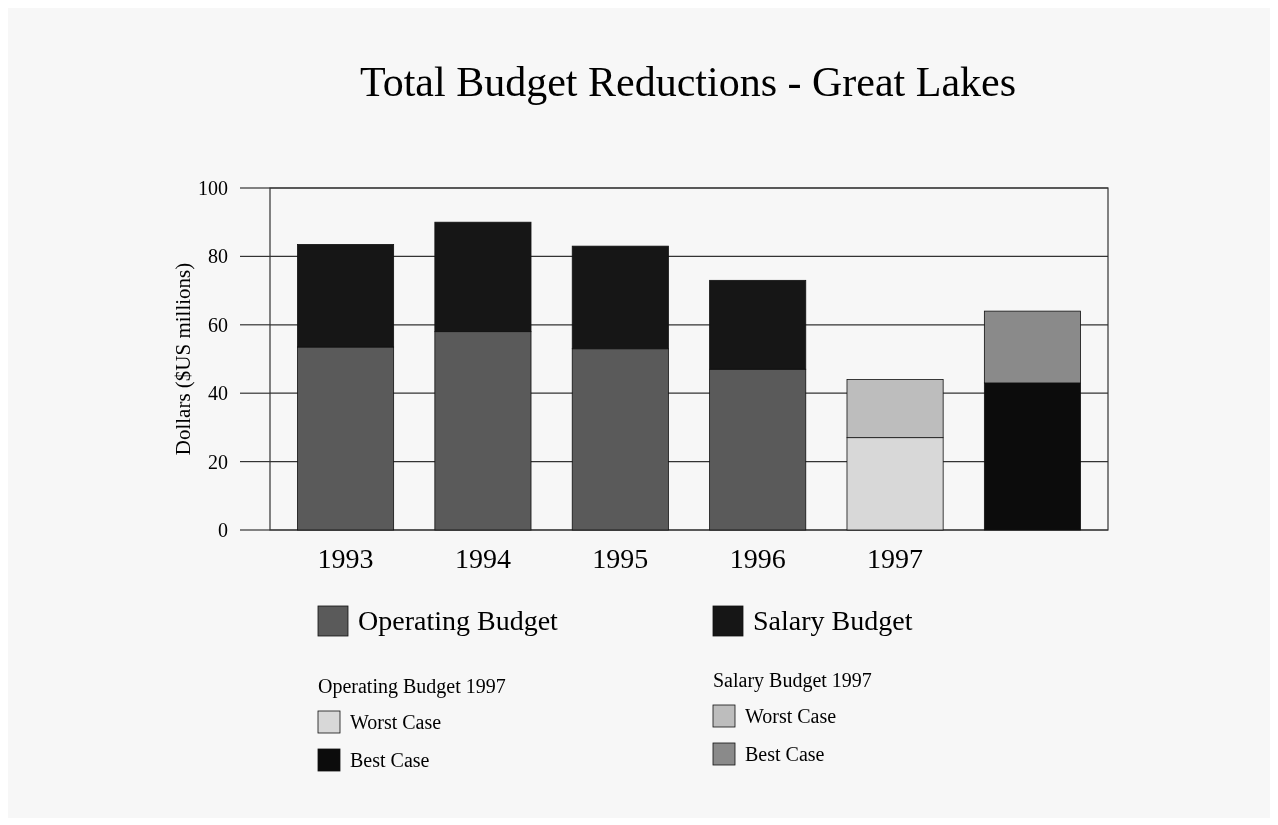  What do you see at coordinates (895, 558) in the screenshot?
I see `x-tick-label: 1997` at bounding box center [895, 558].